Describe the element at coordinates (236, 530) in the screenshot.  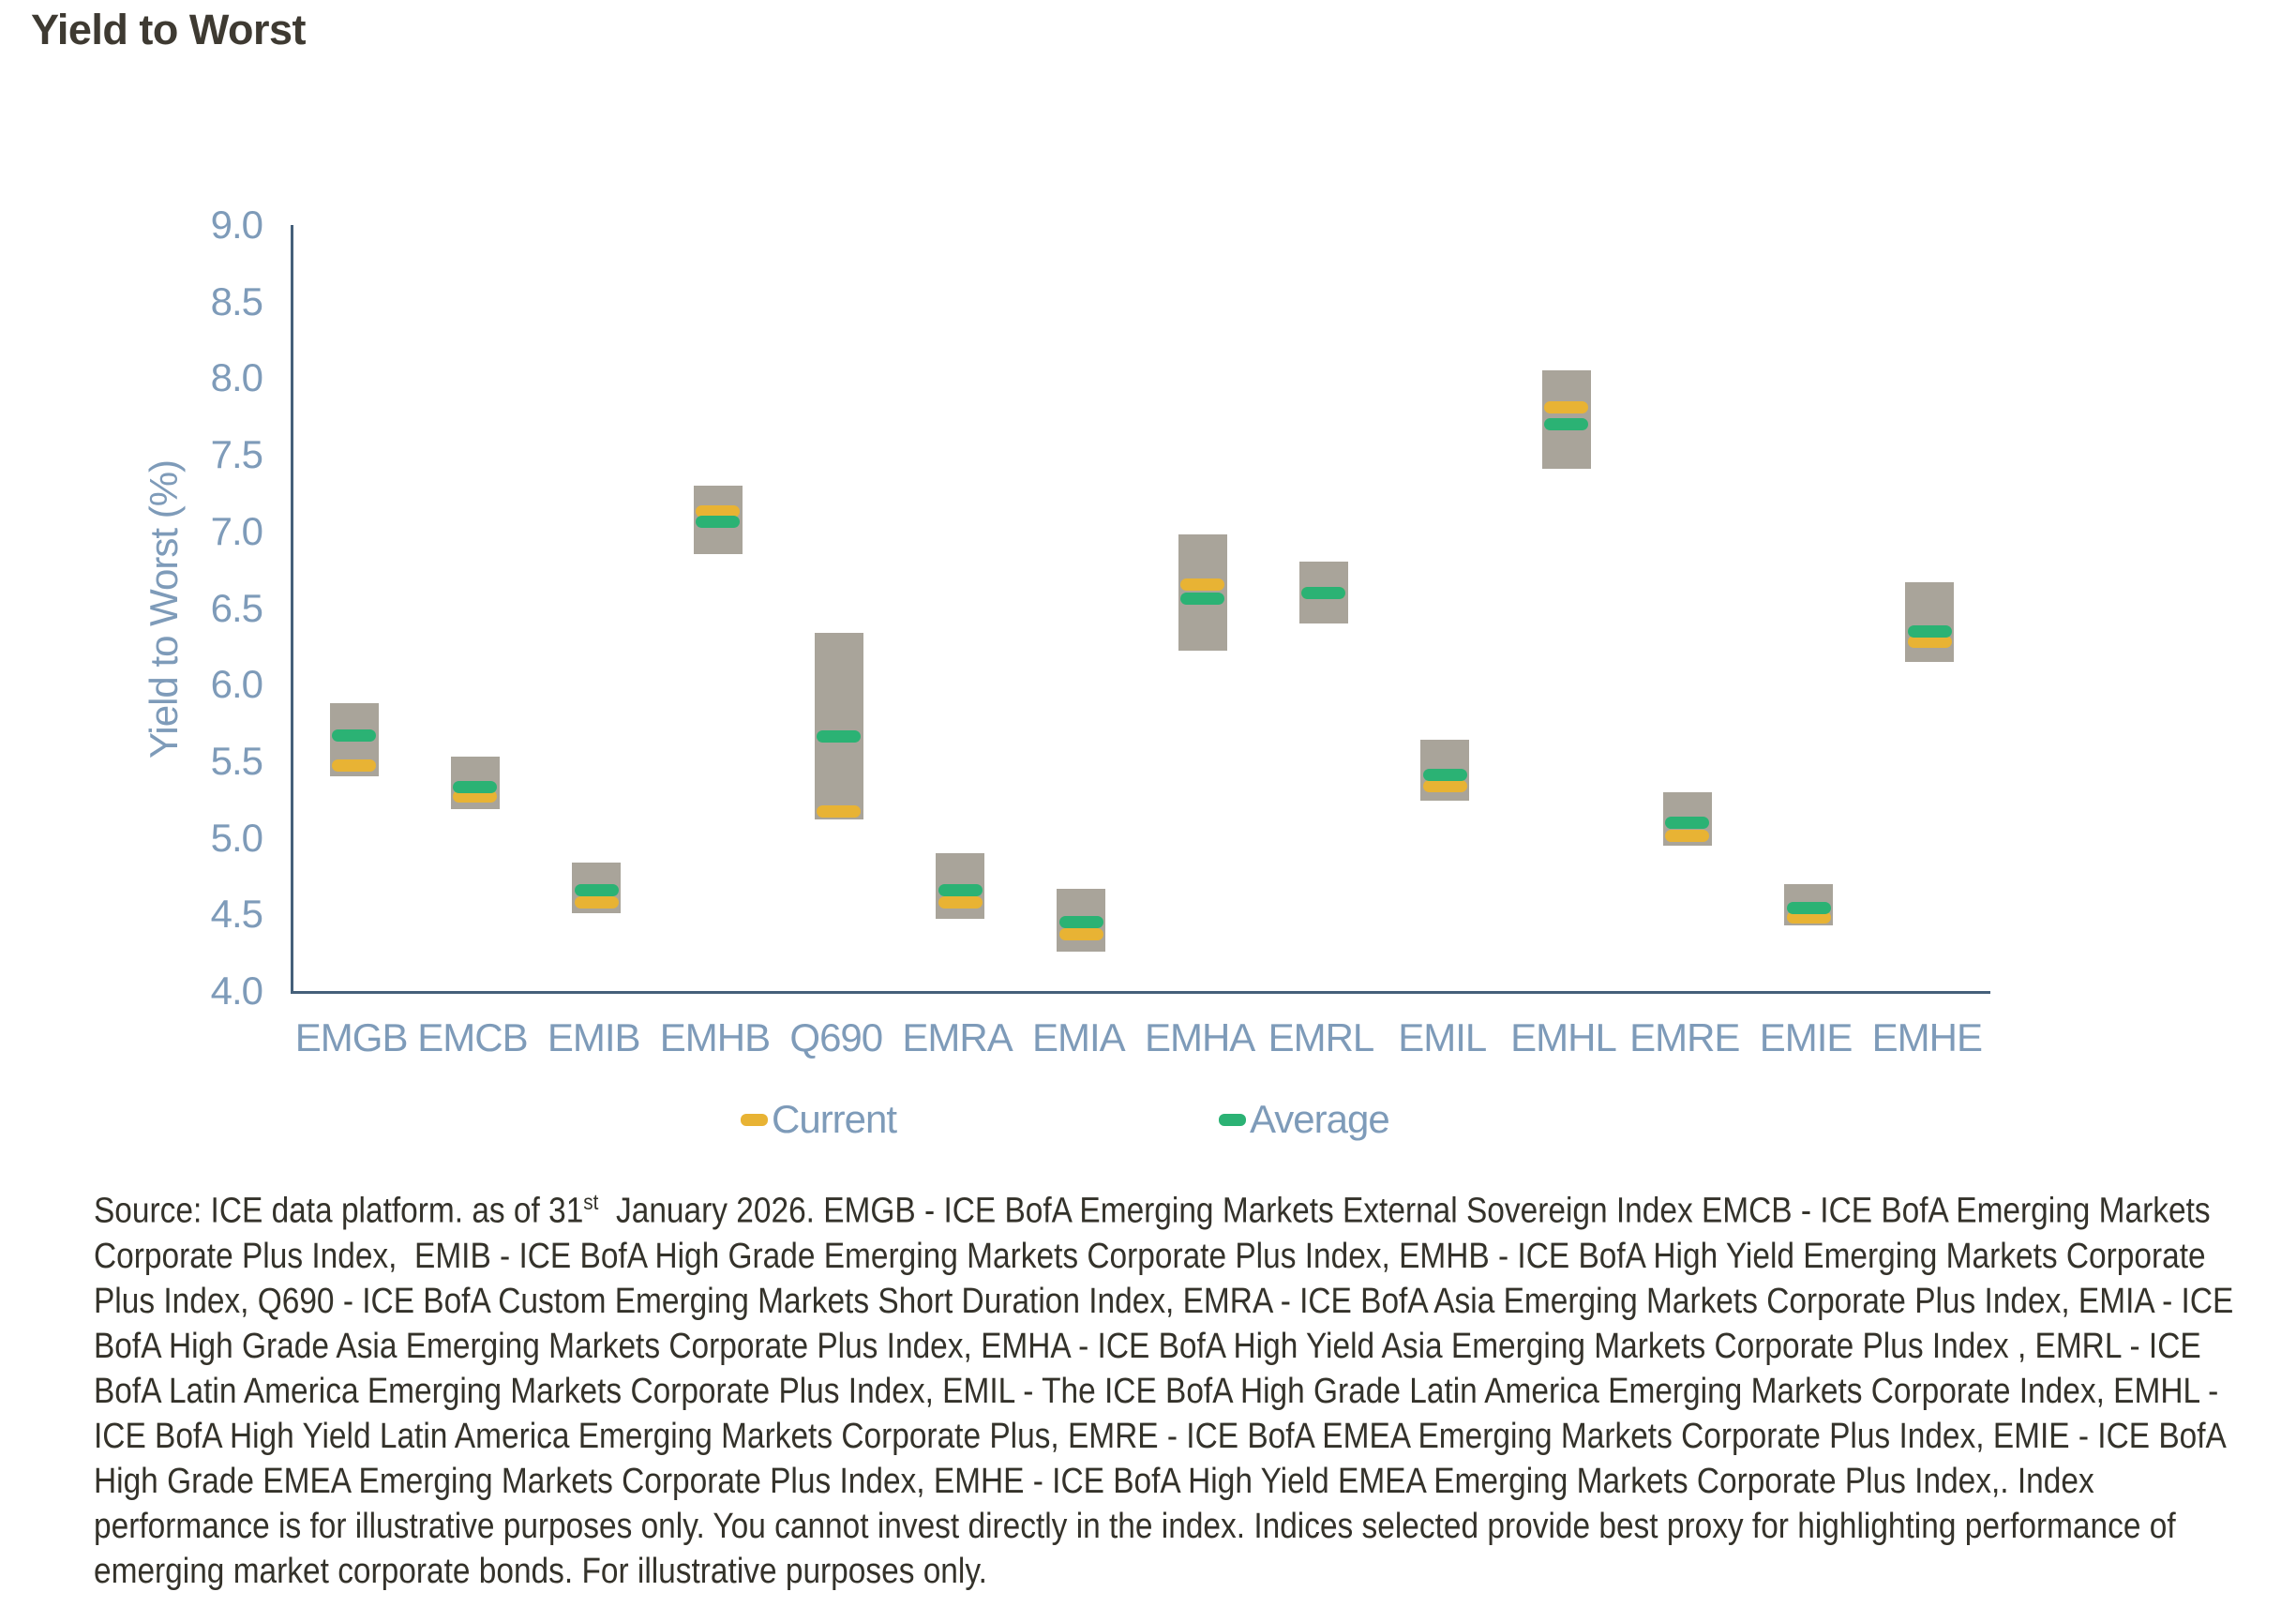
I see `y-tick-label: 7.0` at that location.